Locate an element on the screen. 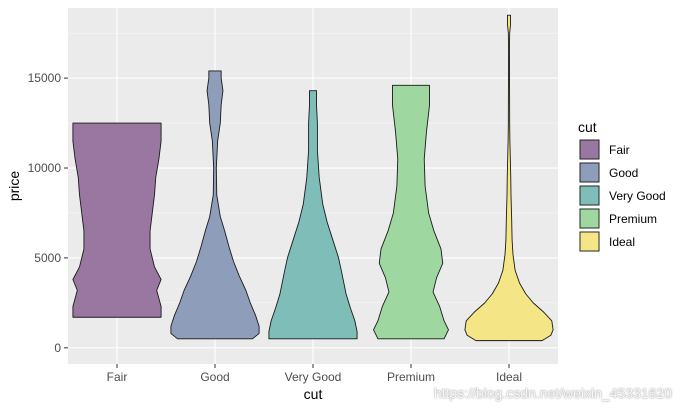 This screenshot has height=408, width=681. x-tick-label: Ideal is located at coordinates (509, 377).